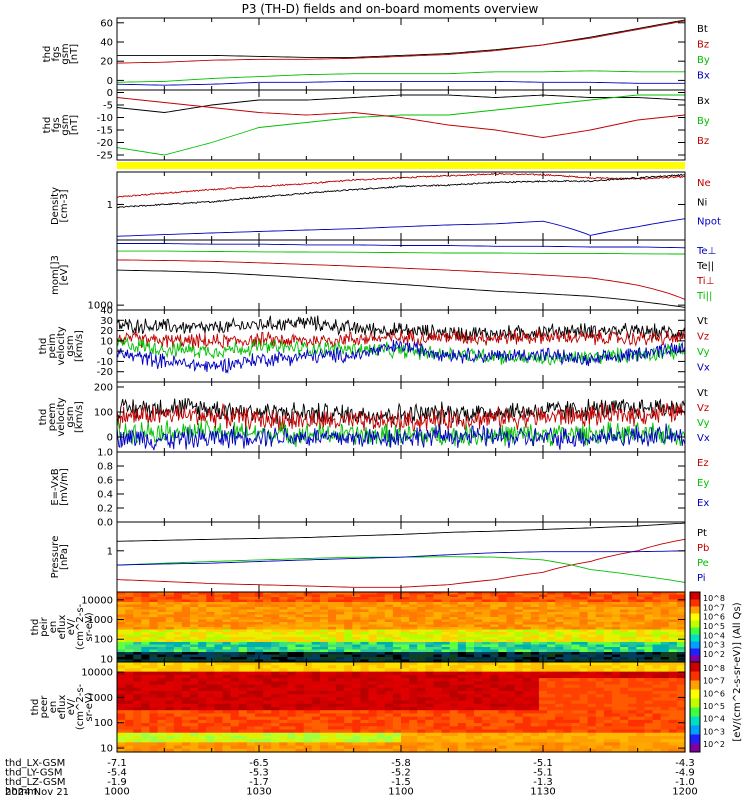 This screenshot has height=800, width=750. I want to click on legend-entry: Ti⊥, so click(705, 281).